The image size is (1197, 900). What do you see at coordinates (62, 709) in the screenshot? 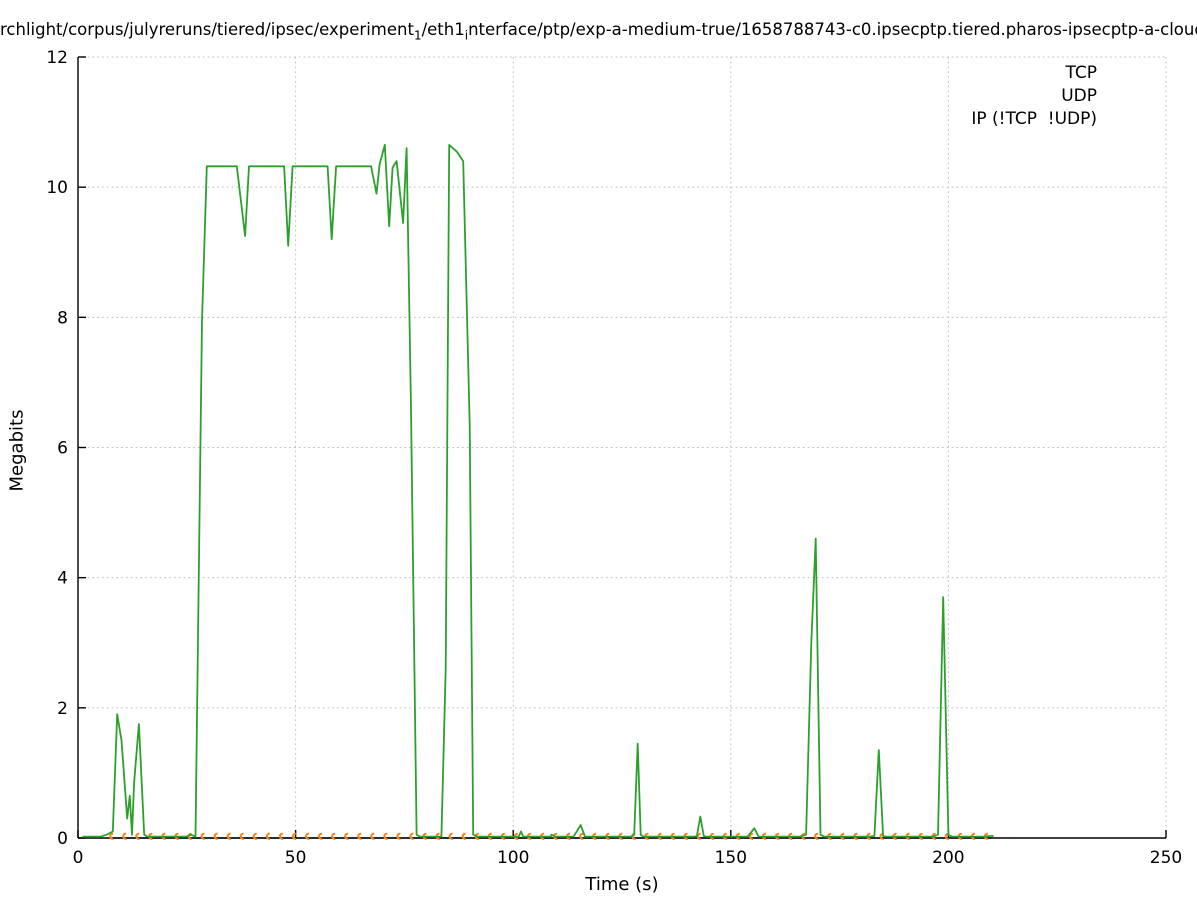
I see `y-tick-label: 2` at bounding box center [62, 709].